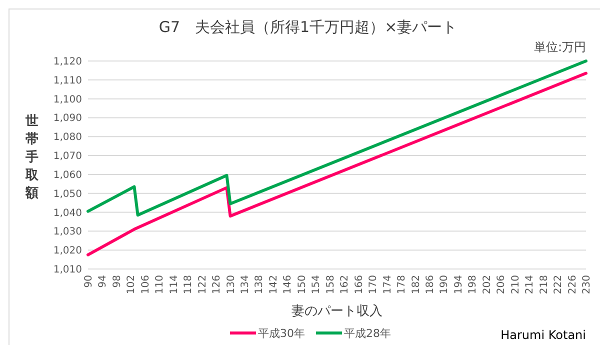 The height and width of the screenshot is (345, 600). What do you see at coordinates (67, 156) in the screenshot?
I see `y-tick-label: 1,070` at bounding box center [67, 156].